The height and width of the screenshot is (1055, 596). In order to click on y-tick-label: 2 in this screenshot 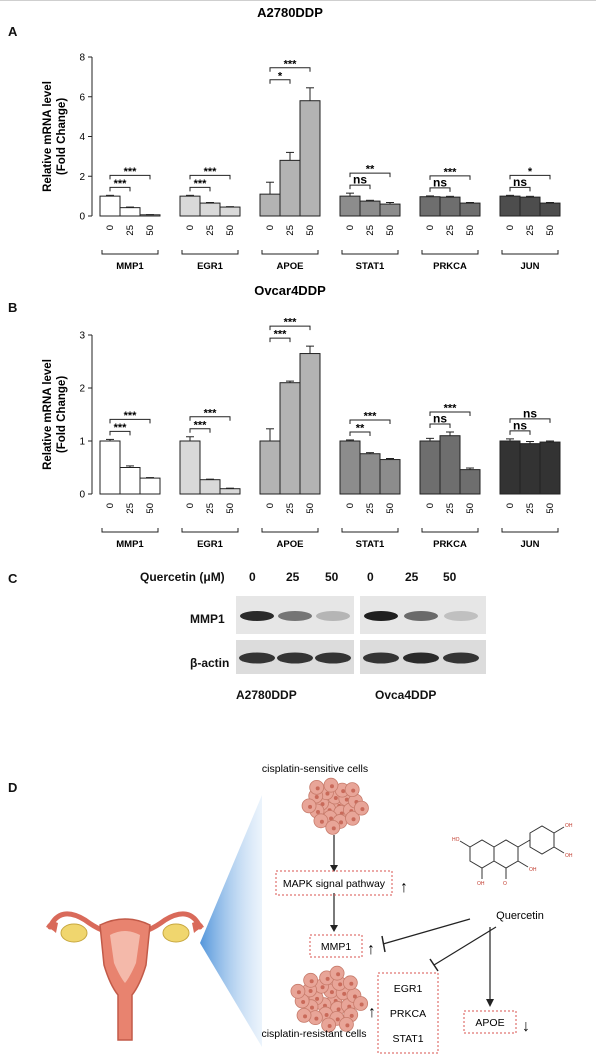, I will do `click(82, 177)`.